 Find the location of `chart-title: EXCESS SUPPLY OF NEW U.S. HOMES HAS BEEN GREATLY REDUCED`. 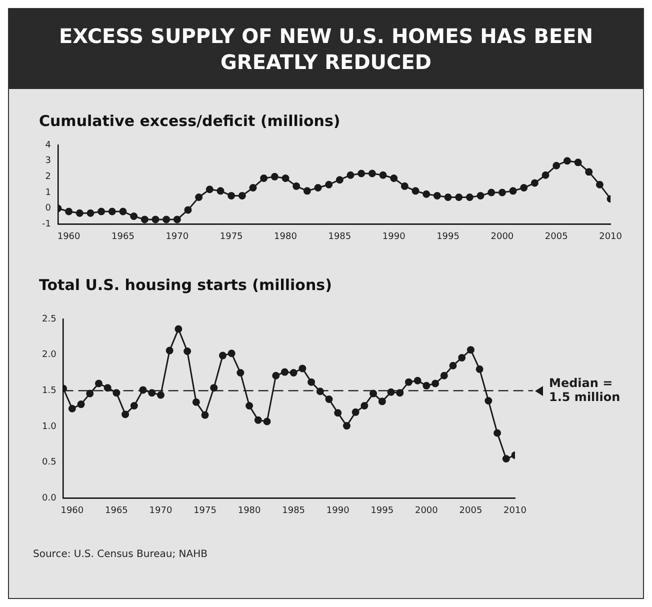

chart-title: EXCESS SUPPLY OF NEW U.S. HOMES HAS BEEN GREATLY REDUCED is located at coordinates (326, 49).